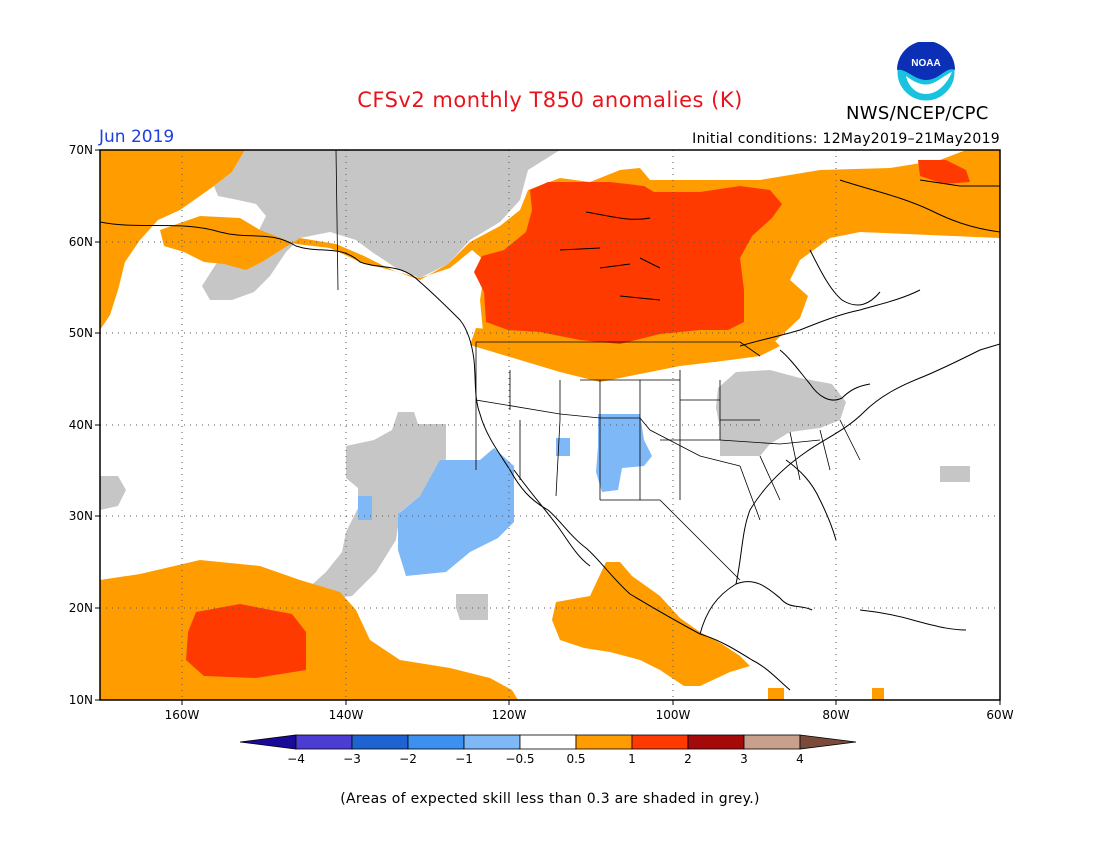 This screenshot has height=850, width=1100. I want to click on lon-label-80w: 80W, so click(835, 715).